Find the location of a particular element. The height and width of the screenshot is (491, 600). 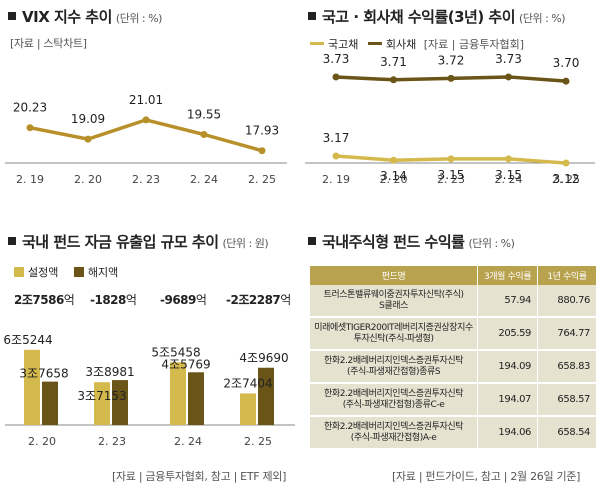

return-3m-cell: 194.09 is located at coordinates (508, 367).